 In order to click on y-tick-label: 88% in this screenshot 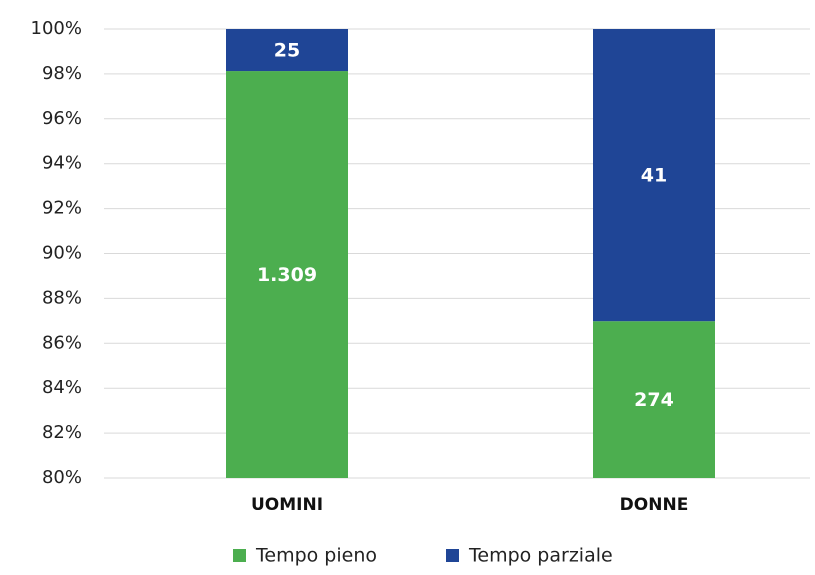, I will do `click(62, 297)`.